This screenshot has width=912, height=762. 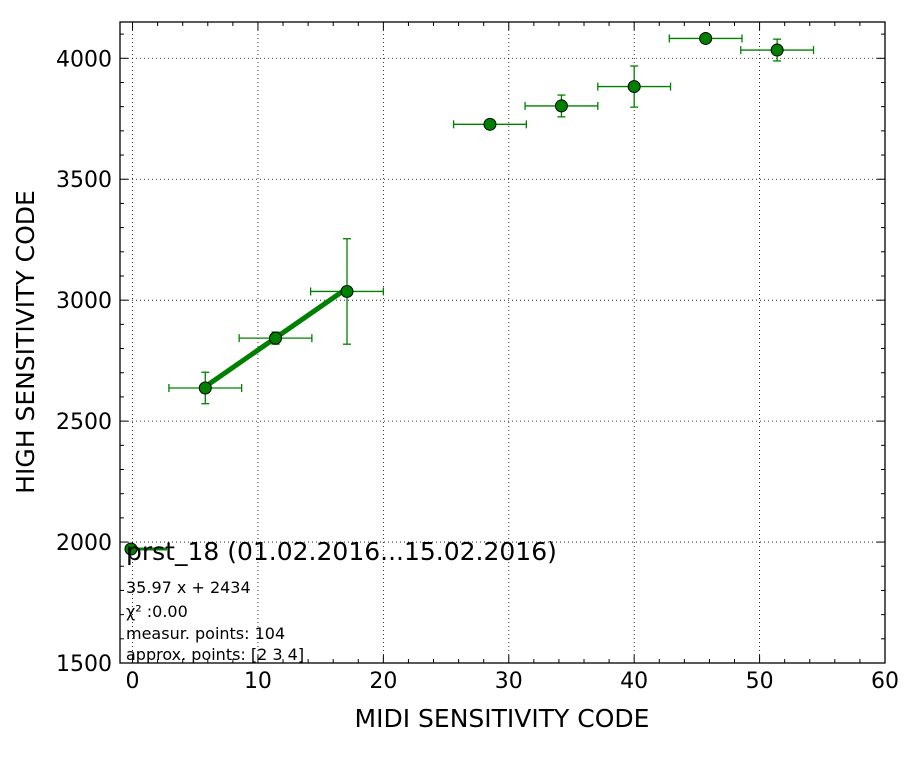 I want to click on legend-marker, so click(x=131, y=549).